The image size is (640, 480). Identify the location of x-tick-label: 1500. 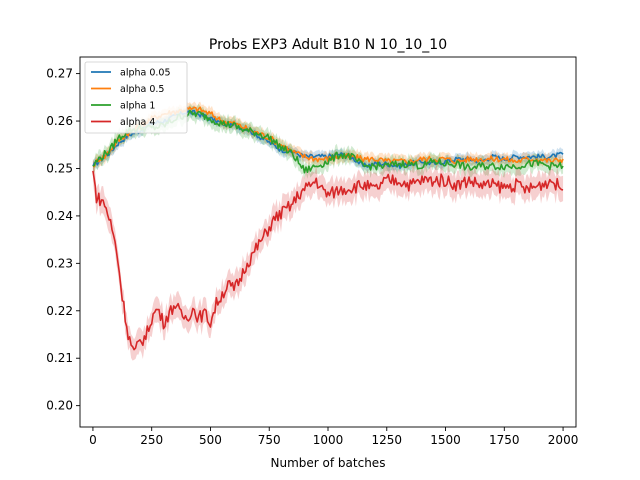
(445, 440).